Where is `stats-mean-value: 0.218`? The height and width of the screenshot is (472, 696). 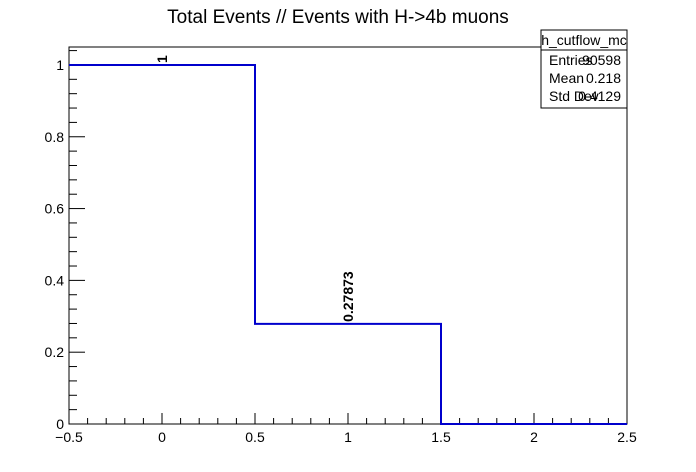 stats-mean-value: 0.218 is located at coordinates (603, 78).